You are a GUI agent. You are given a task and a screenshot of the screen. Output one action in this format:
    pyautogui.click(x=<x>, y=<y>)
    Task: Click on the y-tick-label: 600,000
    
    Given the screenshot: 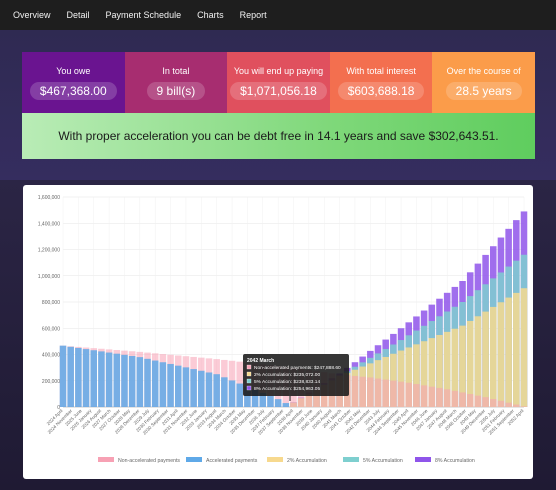 What is the action you would take?
    pyautogui.click(x=51, y=329)
    